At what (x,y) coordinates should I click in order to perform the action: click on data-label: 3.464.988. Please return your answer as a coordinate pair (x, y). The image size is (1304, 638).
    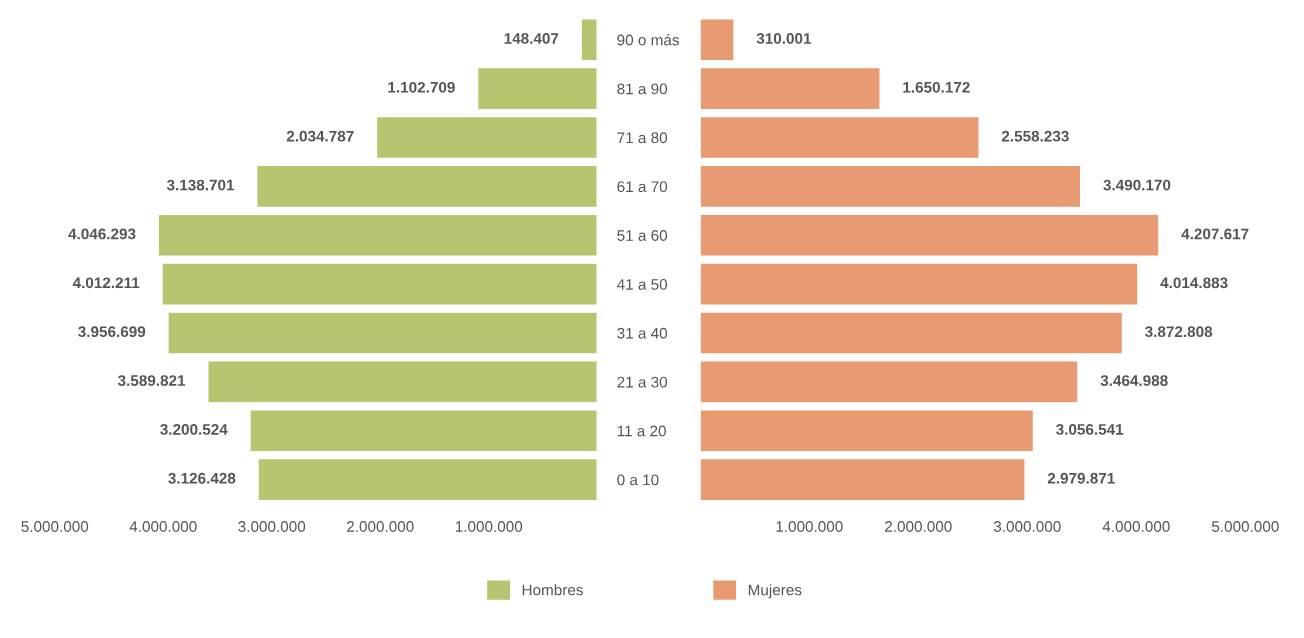
    Looking at the image, I should click on (1134, 380).